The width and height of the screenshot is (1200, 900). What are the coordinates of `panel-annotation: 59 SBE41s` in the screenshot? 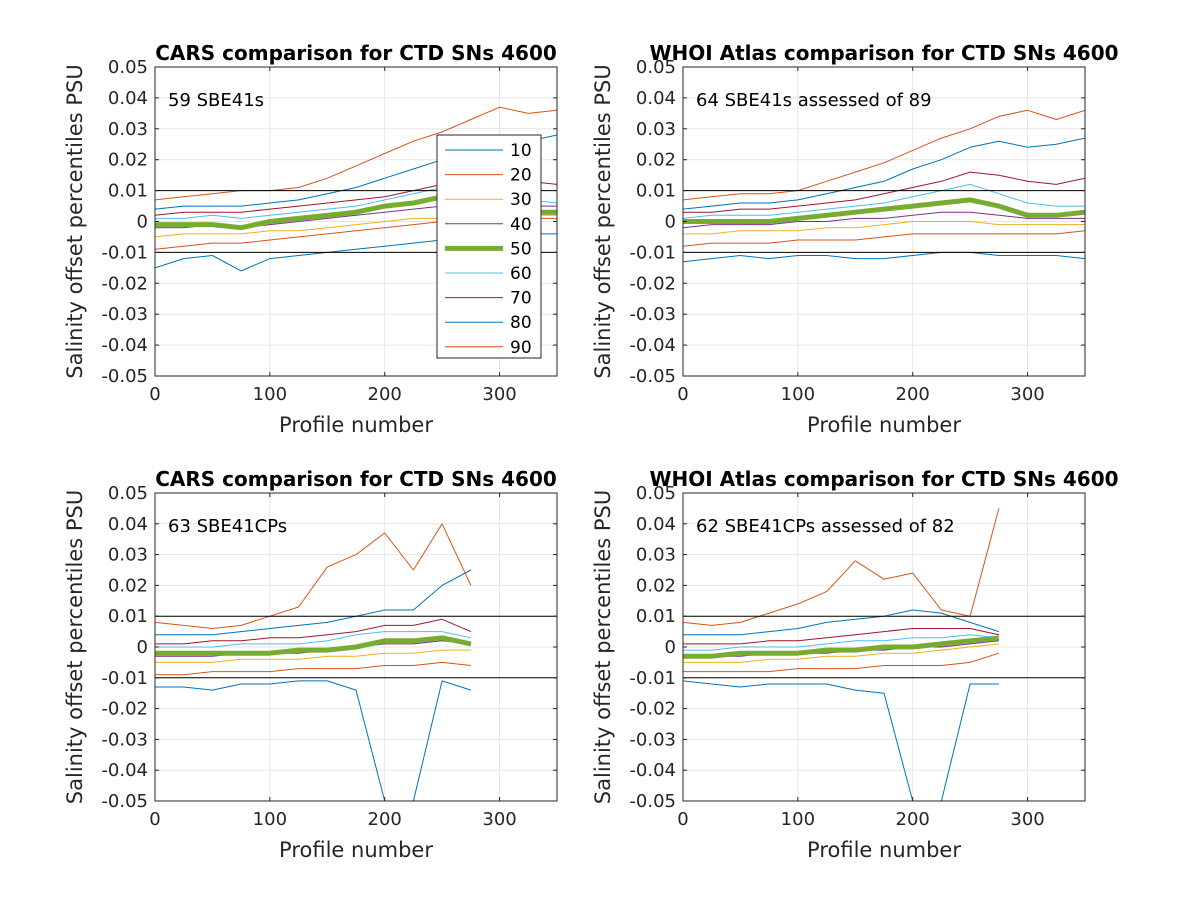 It's located at (216, 100).